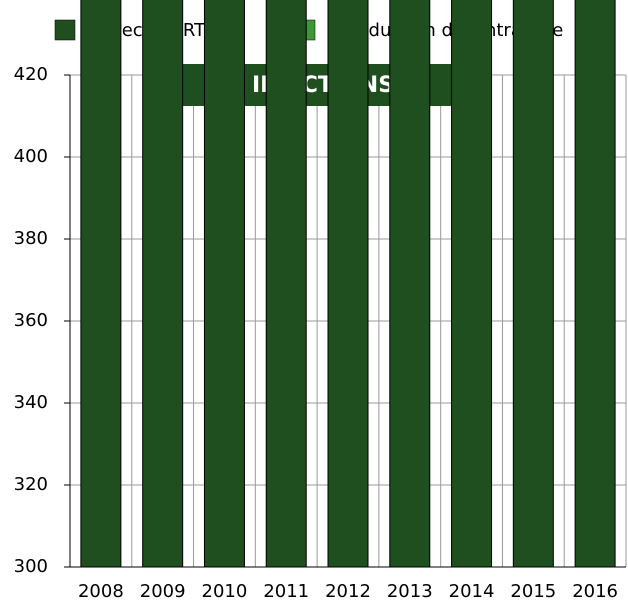 This screenshot has height=605, width=628. What do you see at coordinates (348, 591) in the screenshot?
I see `x-tick-label: 2012` at bounding box center [348, 591].